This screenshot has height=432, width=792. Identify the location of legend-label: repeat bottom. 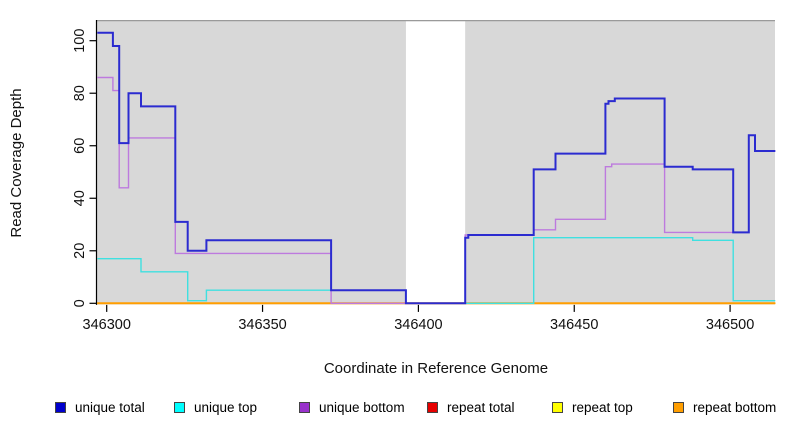
(735, 407).